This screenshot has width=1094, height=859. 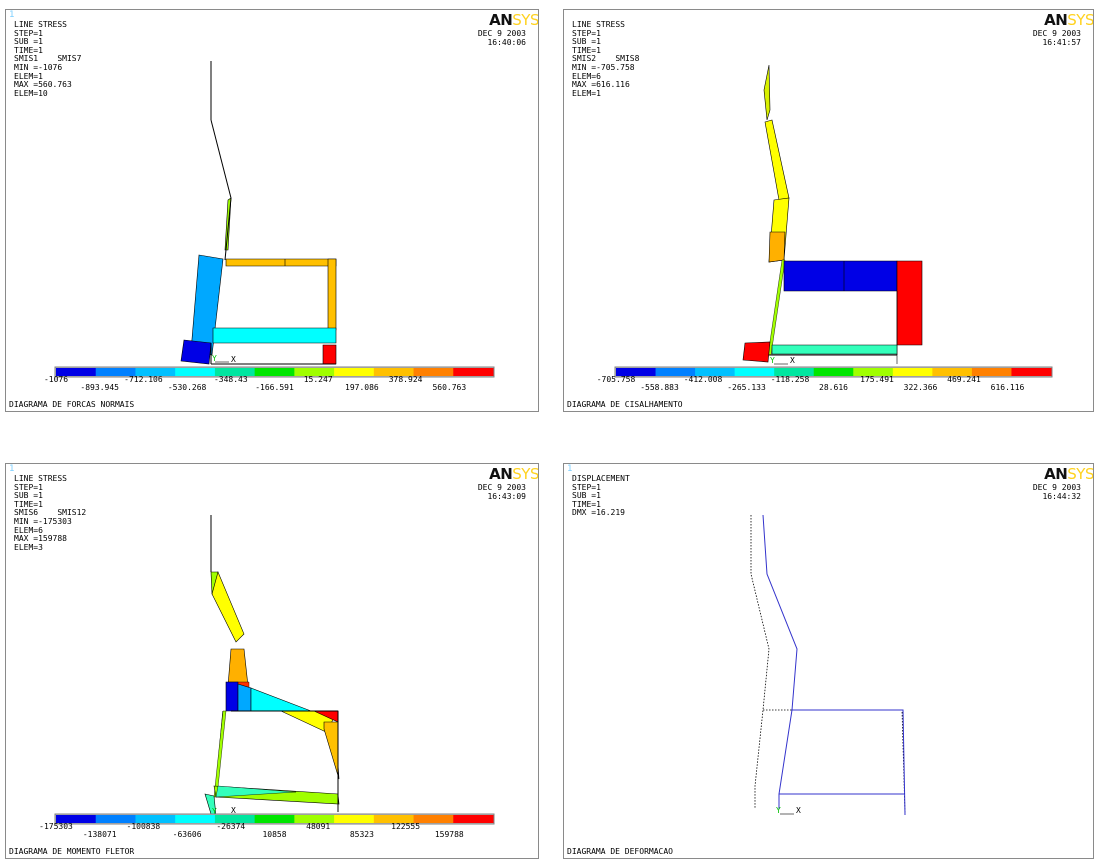 I want to click on legend-label: -893.945, so click(x=99, y=387).